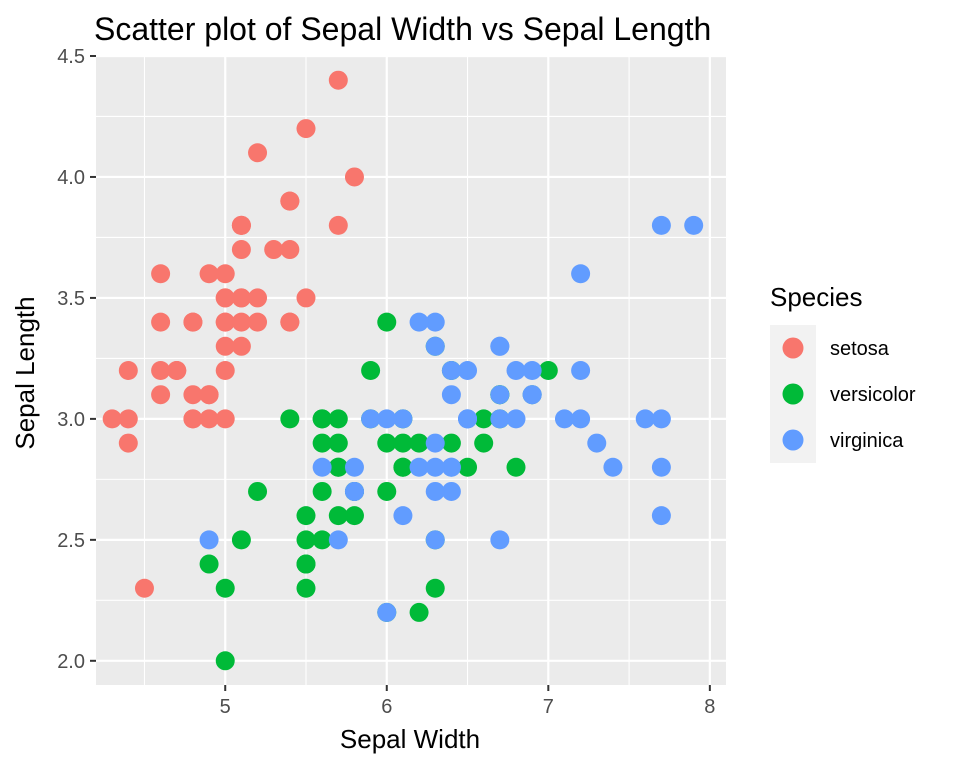 The height and width of the screenshot is (768, 960). What do you see at coordinates (71, 662) in the screenshot?
I see `y-tick-label: 2.0` at bounding box center [71, 662].